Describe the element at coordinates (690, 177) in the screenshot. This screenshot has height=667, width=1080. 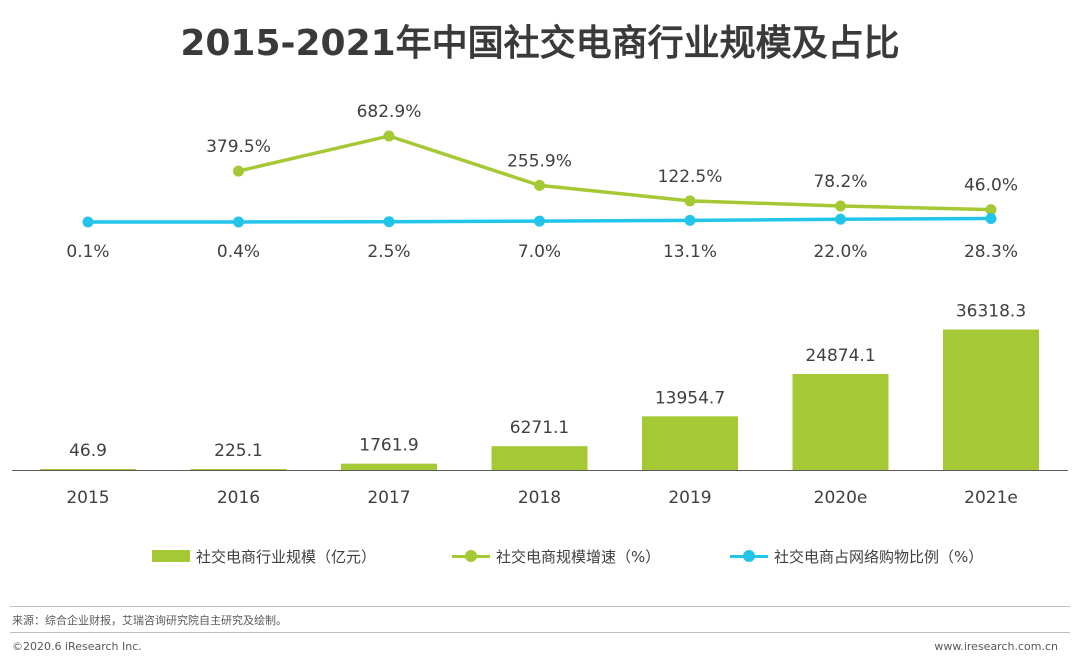
I see `growth-label-2019: 122.5%` at that location.